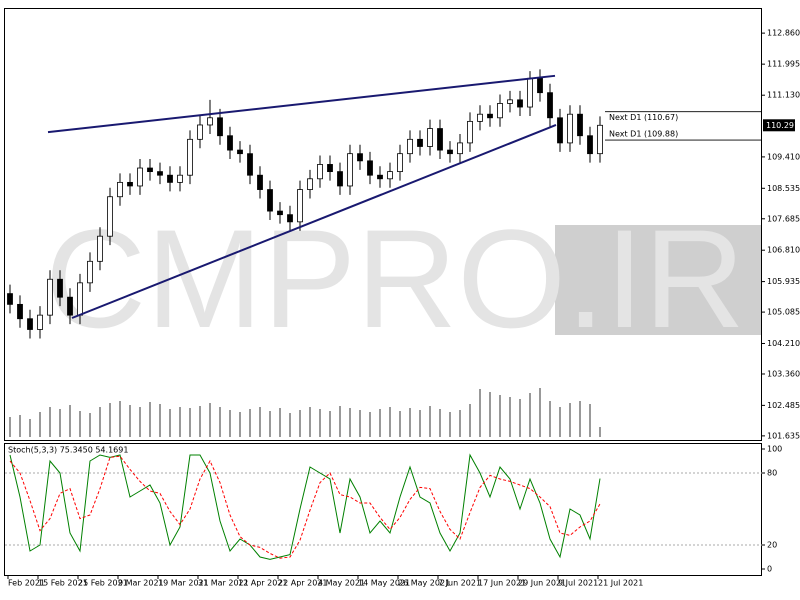 The height and width of the screenshot is (600, 800). Describe the element at coordinates (783, 343) in the screenshot. I see `y-tick-label: 104.210` at that location.